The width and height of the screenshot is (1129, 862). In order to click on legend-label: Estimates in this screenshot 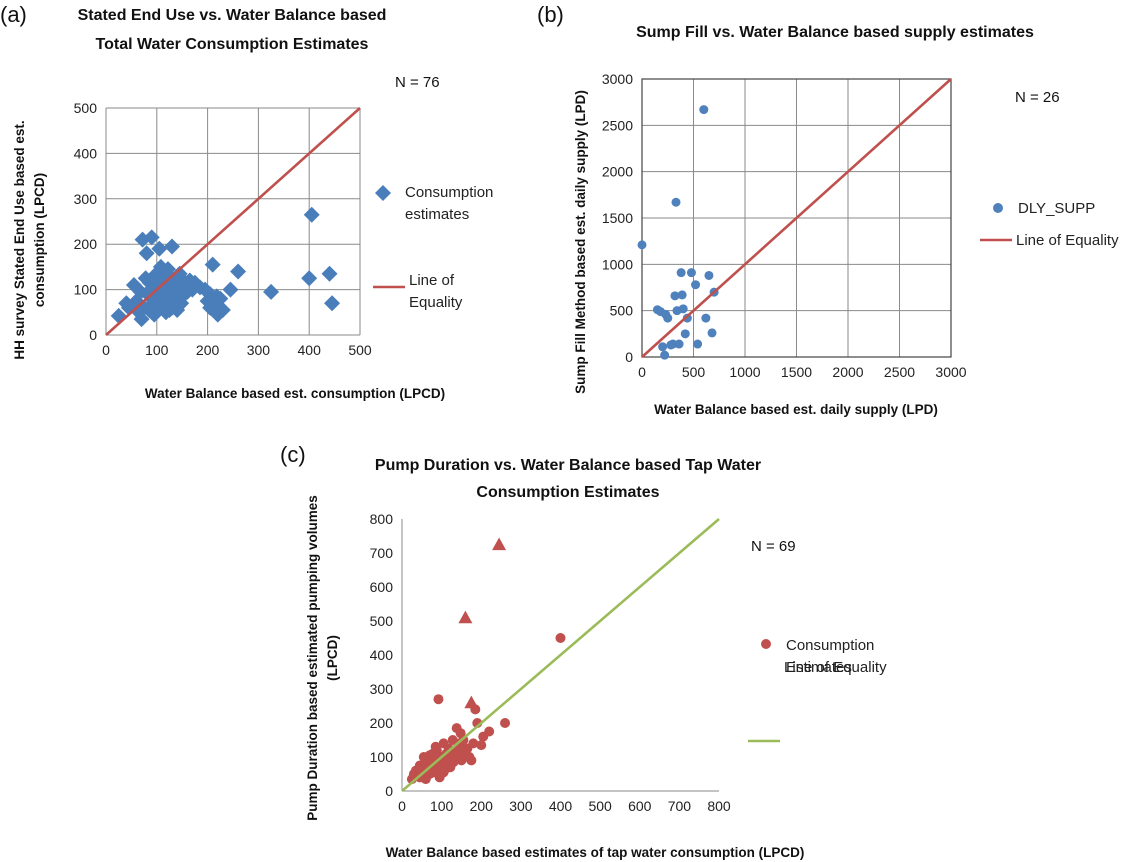, I will do `click(819, 667)`.